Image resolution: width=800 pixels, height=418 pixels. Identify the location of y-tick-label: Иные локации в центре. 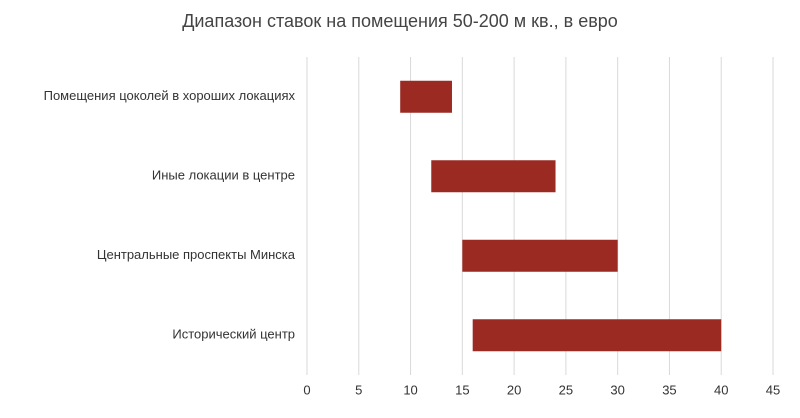
(223, 175).